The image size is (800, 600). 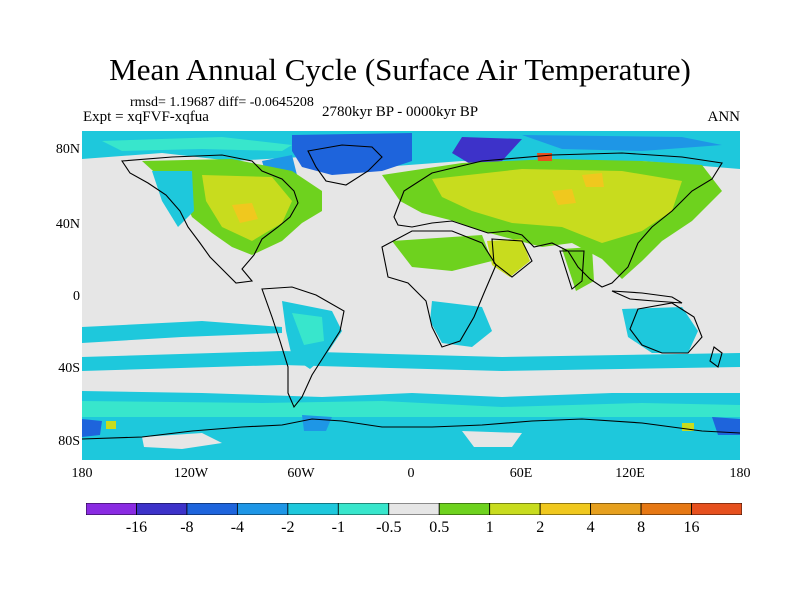 I want to click on y-tick-label-40s: 40S, so click(x=69, y=368).